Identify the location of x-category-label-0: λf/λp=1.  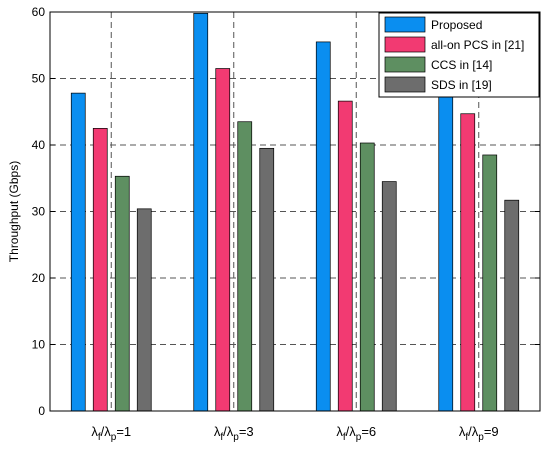
(111, 433).